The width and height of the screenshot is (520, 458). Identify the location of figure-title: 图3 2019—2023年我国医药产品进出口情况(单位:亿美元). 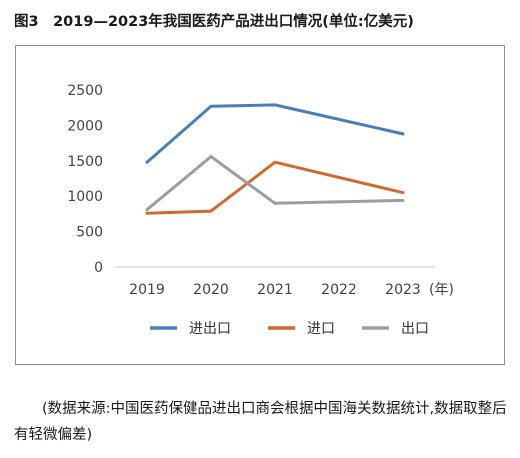
(214, 22).